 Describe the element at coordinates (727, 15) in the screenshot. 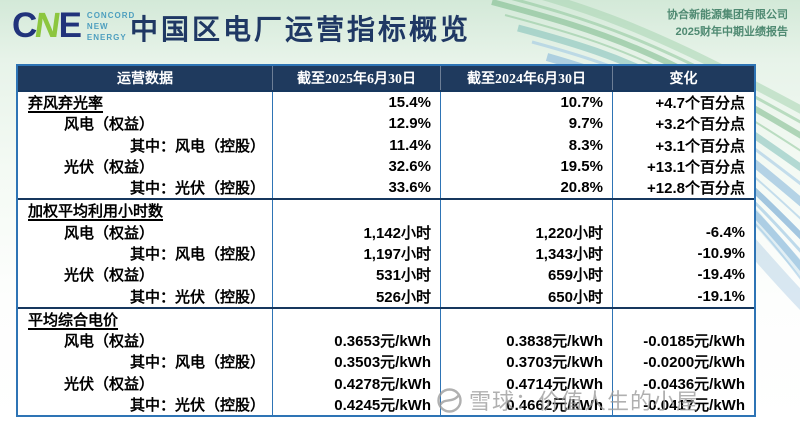

I see `company-name: 协合新能源集团有限公司` at that location.